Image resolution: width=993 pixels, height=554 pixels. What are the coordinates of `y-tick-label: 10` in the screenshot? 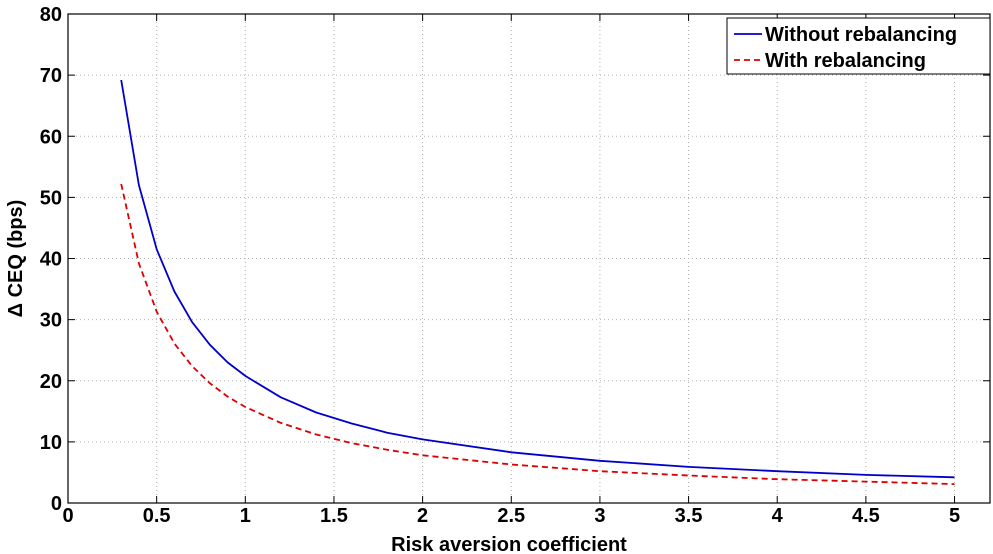 It's located at (51, 443).